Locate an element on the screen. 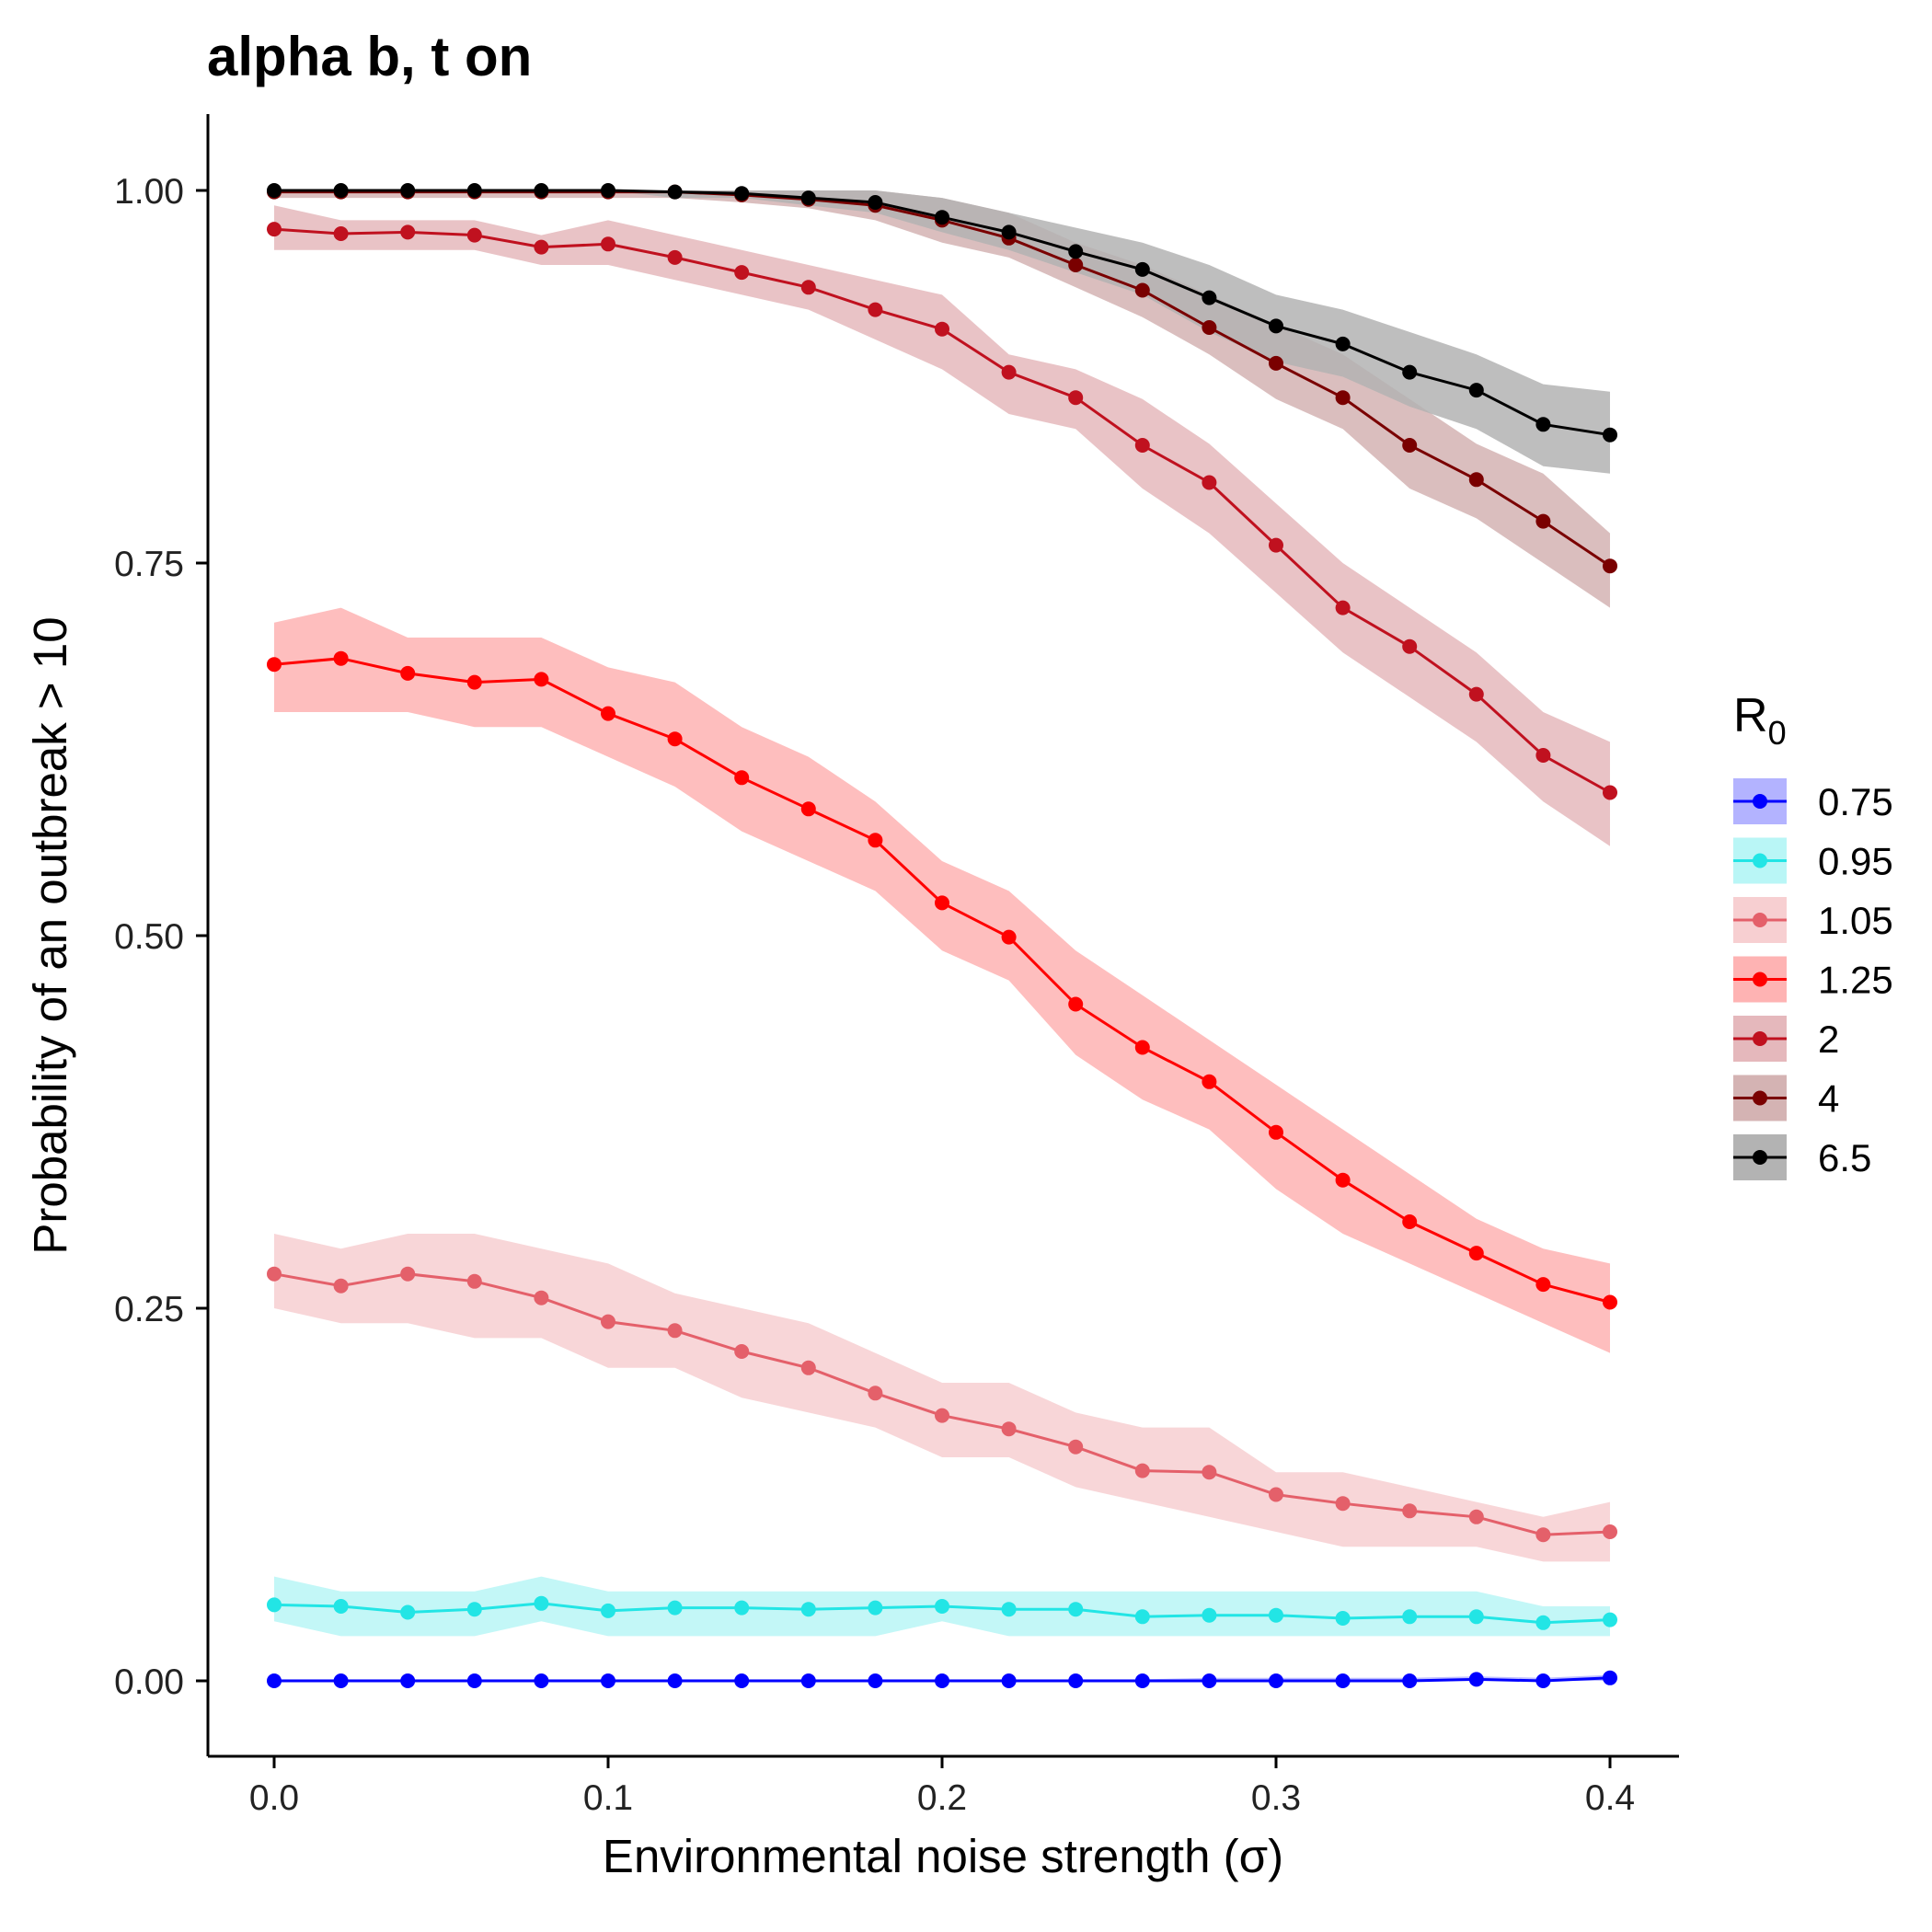 This screenshot has width=1932, height=1932. legend-label: 6.5 is located at coordinates (1844, 1157).